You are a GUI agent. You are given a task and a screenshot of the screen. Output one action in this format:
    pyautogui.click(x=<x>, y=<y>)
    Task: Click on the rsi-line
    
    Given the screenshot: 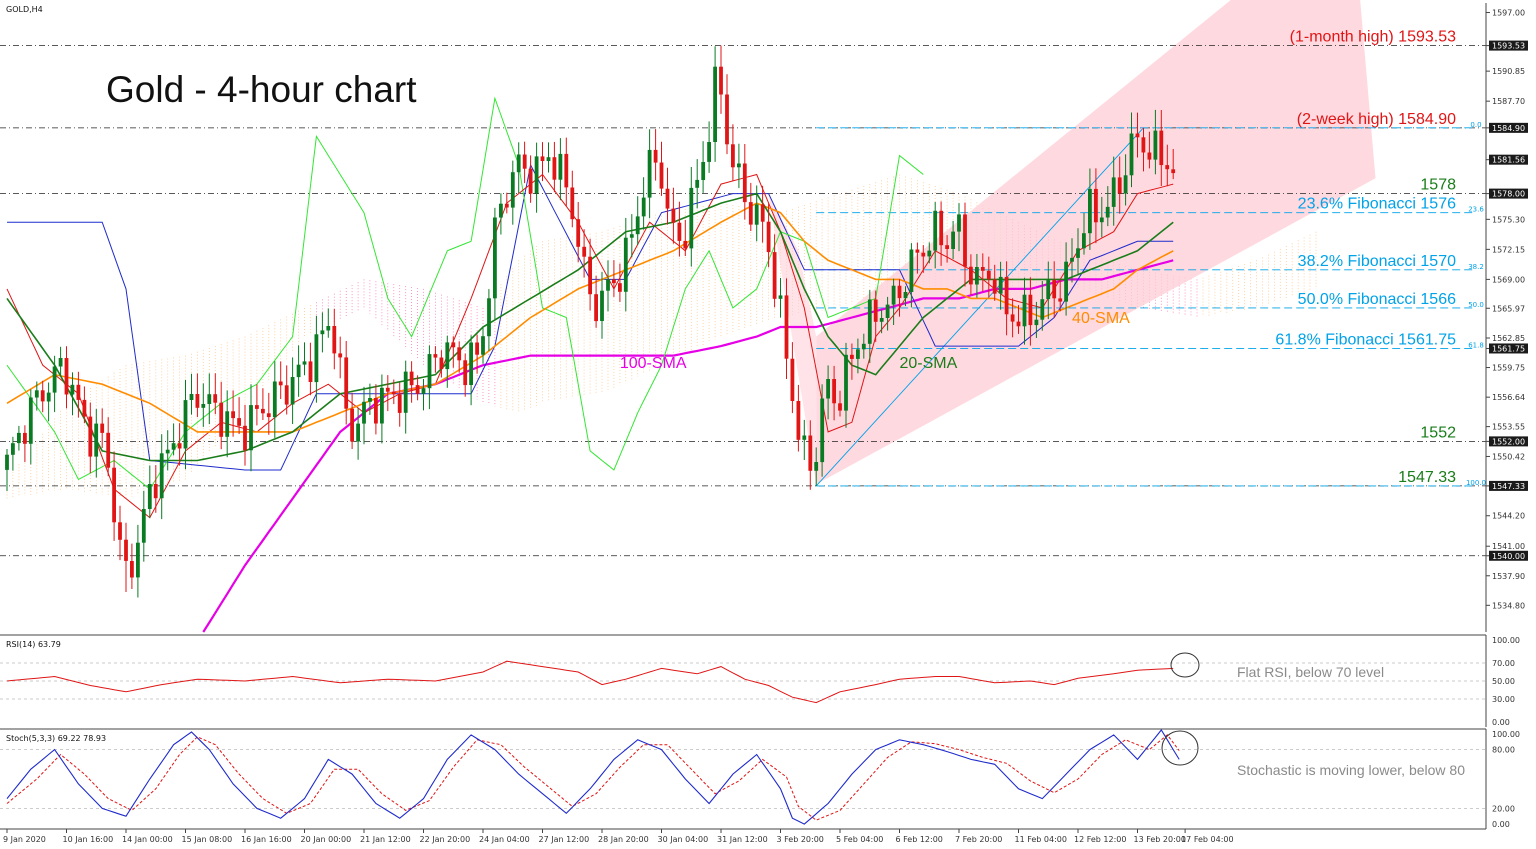 What is the action you would take?
    pyautogui.click(x=590, y=682)
    